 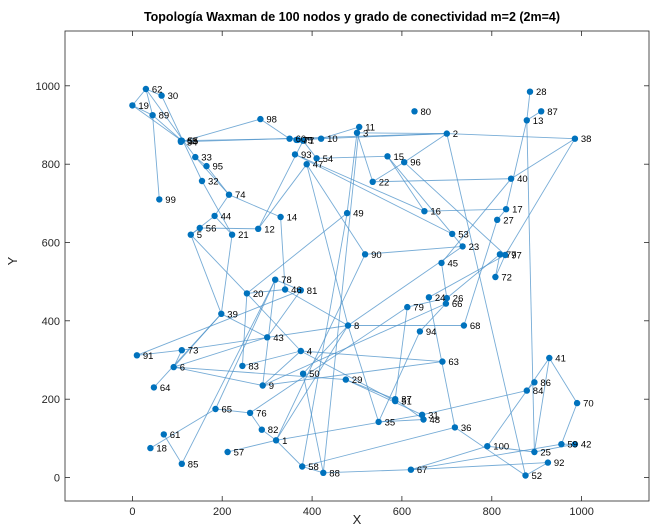 What do you see at coordinates (57, 479) in the screenshot?
I see `y-tick-label-0: 0` at bounding box center [57, 479].